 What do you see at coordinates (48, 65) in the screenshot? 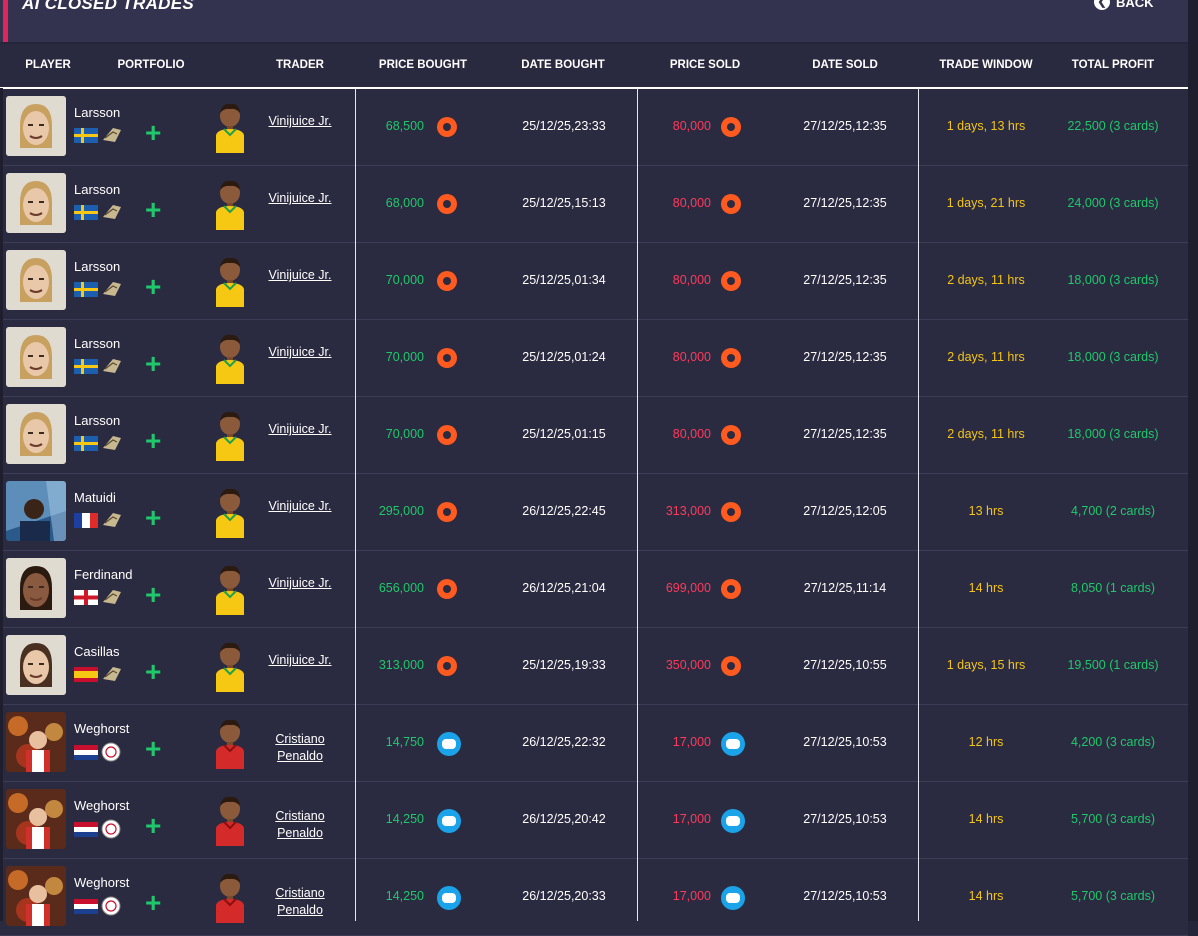
I see `col-header-player: PLAYER` at bounding box center [48, 65].